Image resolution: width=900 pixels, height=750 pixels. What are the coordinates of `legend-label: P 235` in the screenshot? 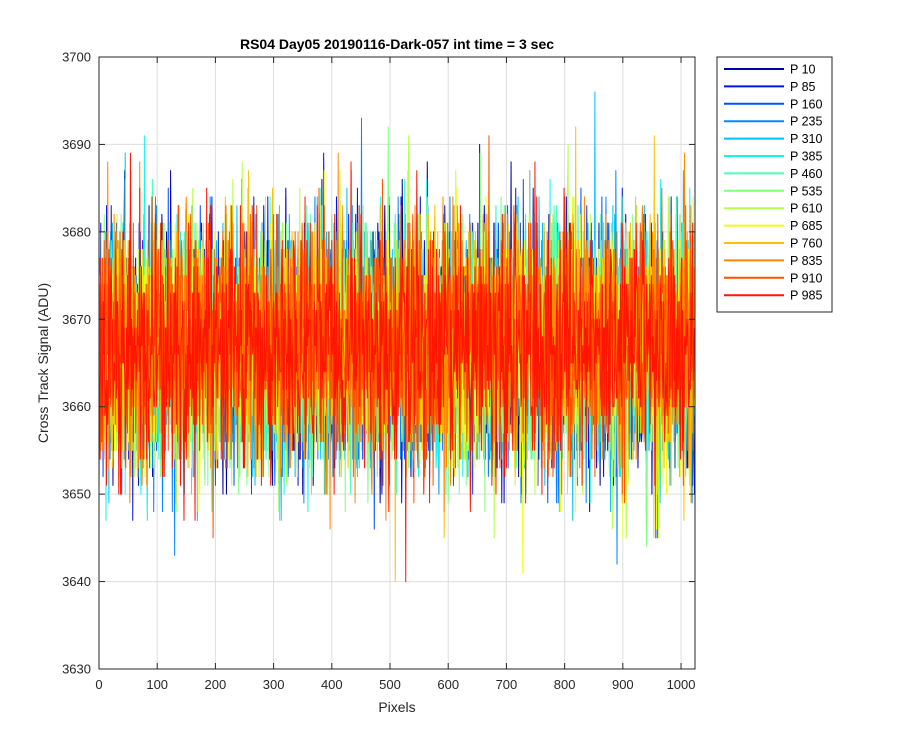 It's located at (806, 122).